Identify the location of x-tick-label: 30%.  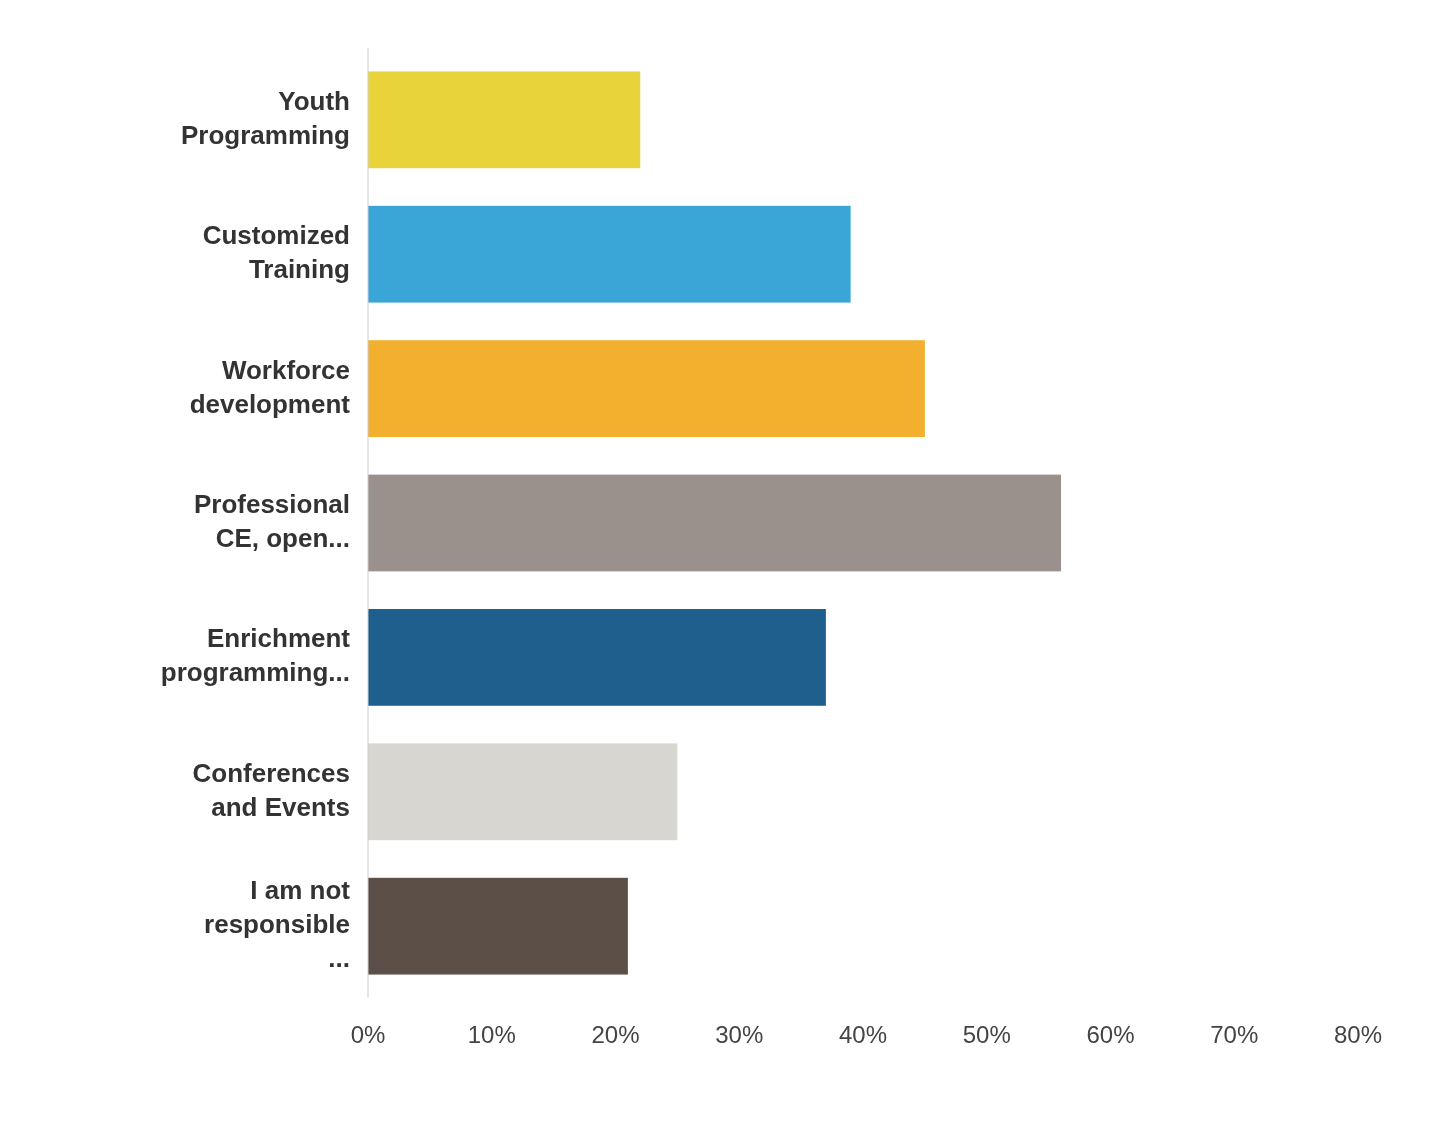
(739, 1034).